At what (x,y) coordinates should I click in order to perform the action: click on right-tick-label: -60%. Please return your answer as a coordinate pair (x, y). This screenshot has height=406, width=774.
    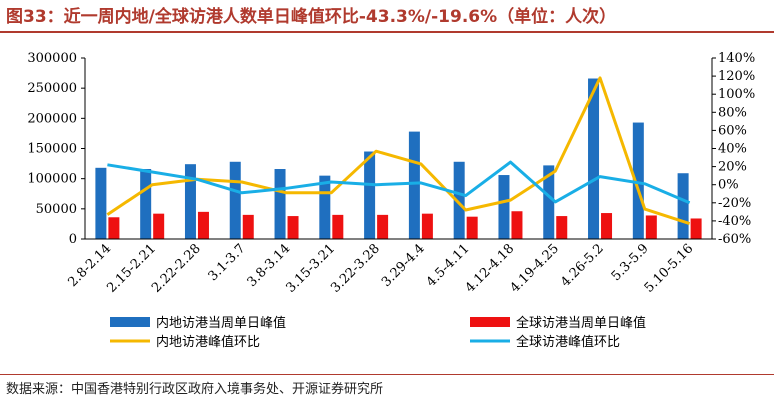
    Looking at the image, I should click on (734, 239).